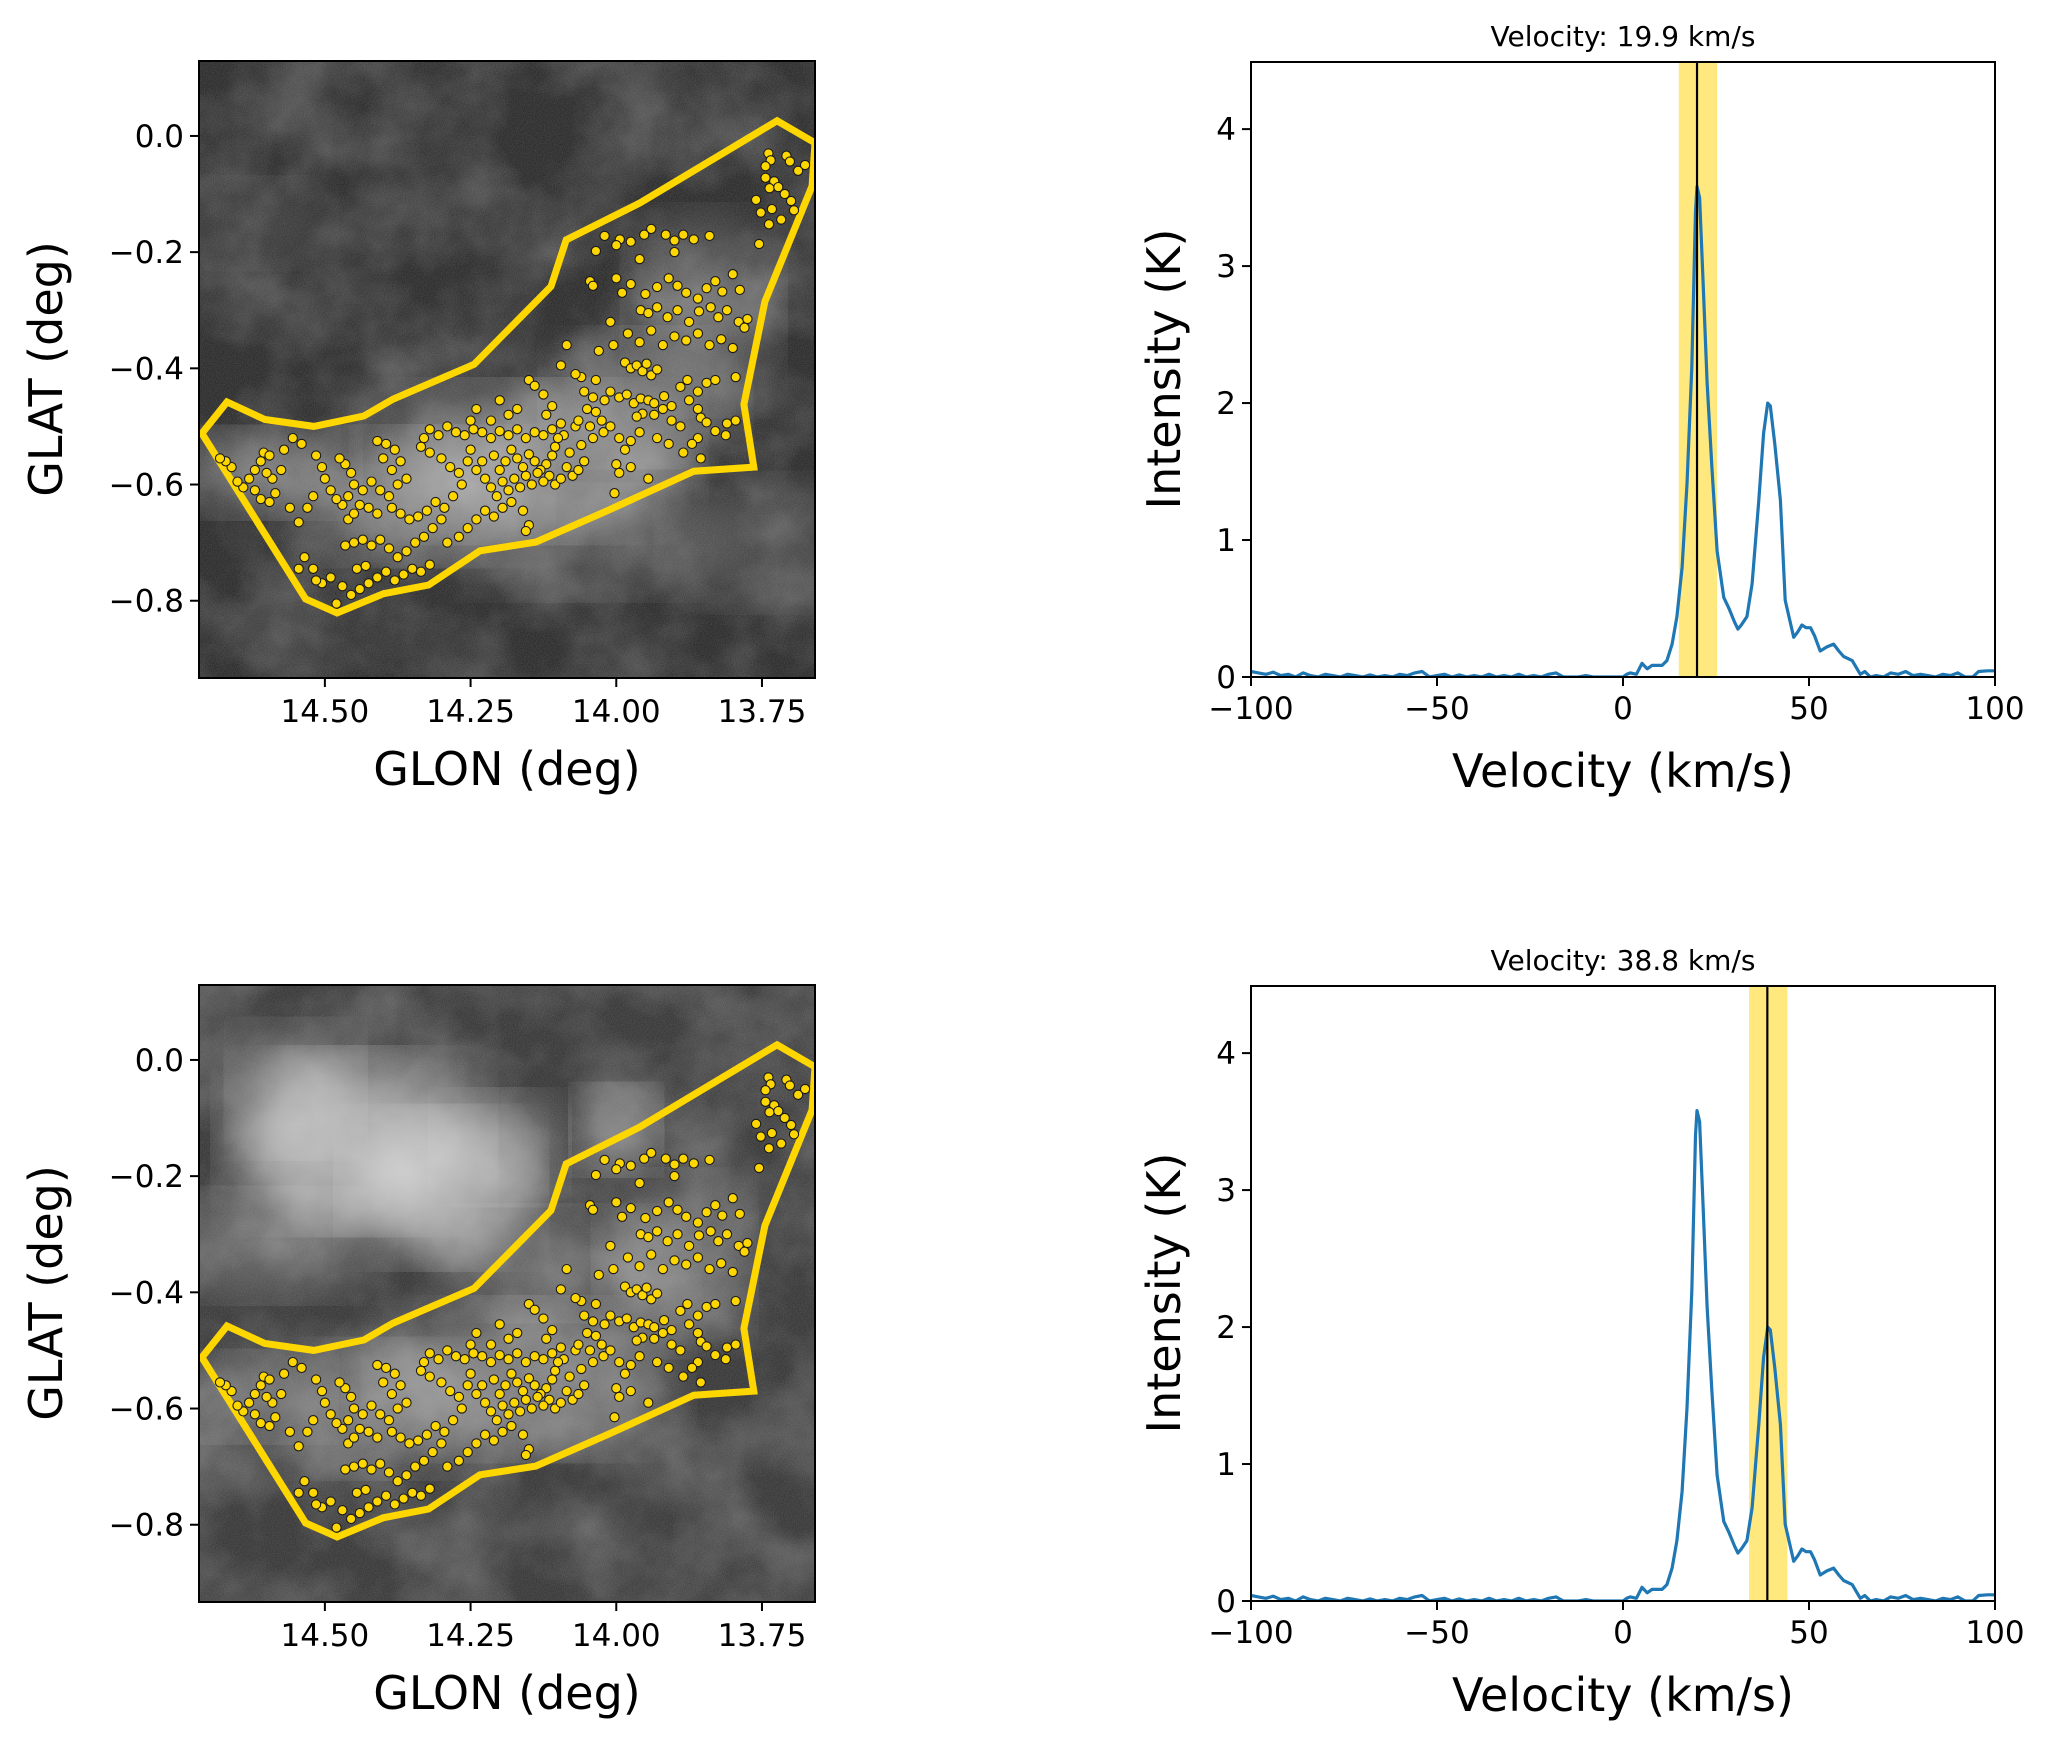 This screenshot has height=1745, width=2052. I want to click on y-tick-label: −0.4, so click(146, 369).